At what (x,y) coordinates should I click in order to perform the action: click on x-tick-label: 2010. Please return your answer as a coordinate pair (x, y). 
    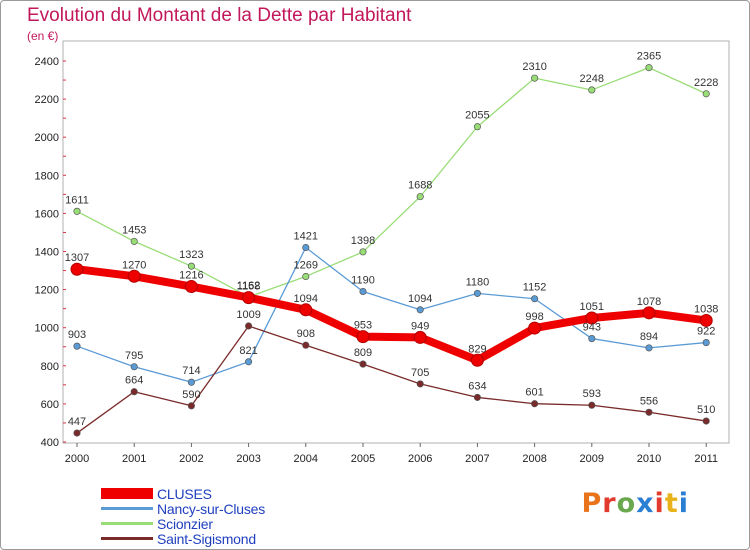
    Looking at the image, I should click on (649, 459).